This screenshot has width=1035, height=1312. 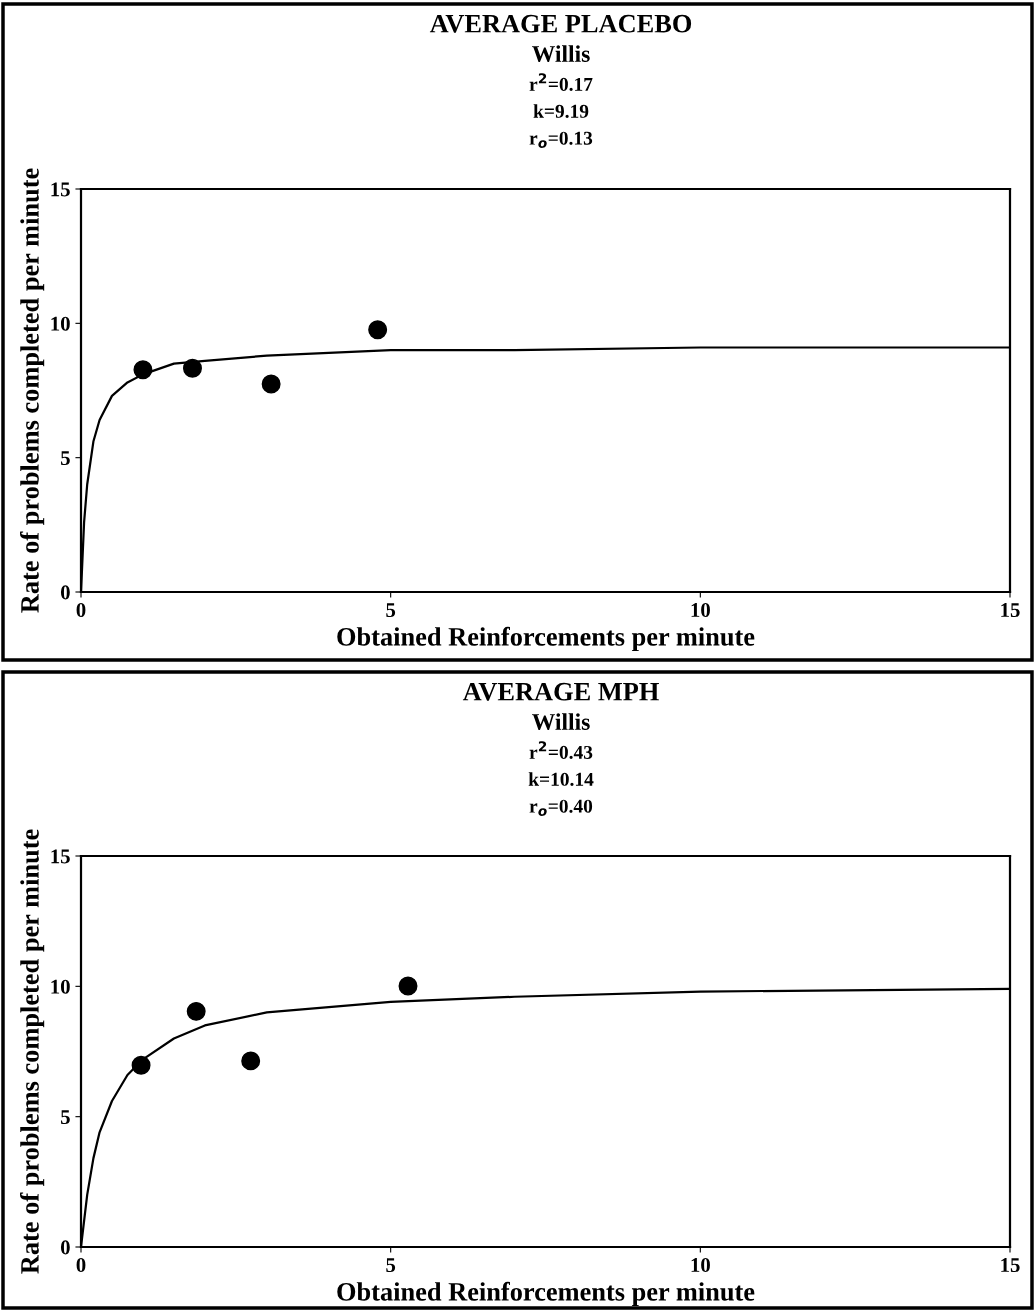 What do you see at coordinates (561, 779) in the screenshot?
I see `text: k=10.14` at bounding box center [561, 779].